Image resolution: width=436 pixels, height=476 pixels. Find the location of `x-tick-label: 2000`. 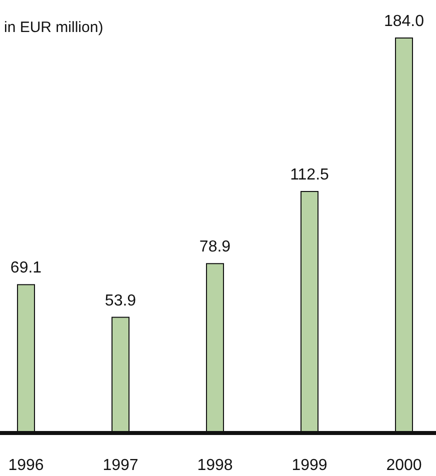

x-tick-label: 2000 is located at coordinates (404, 465).